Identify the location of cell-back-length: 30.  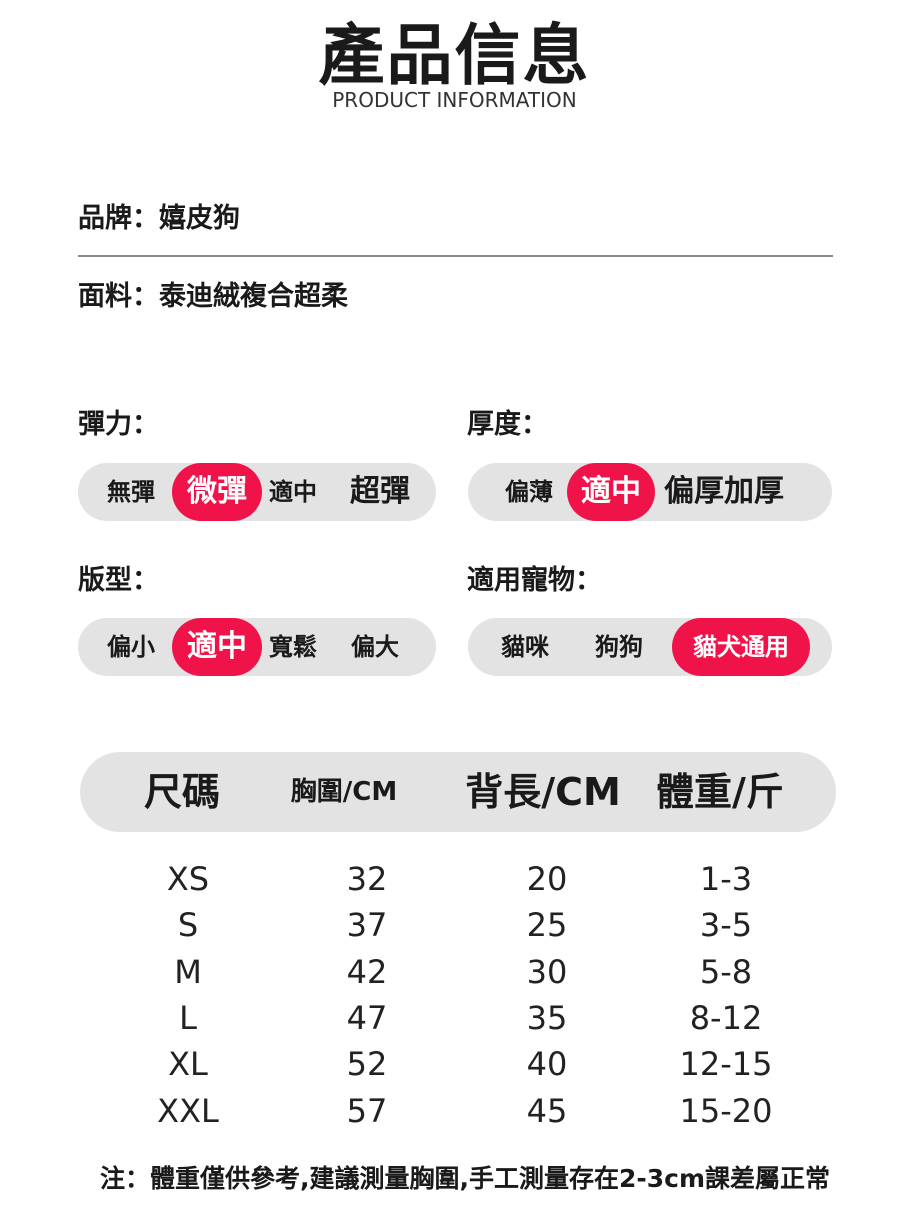
(547, 971).